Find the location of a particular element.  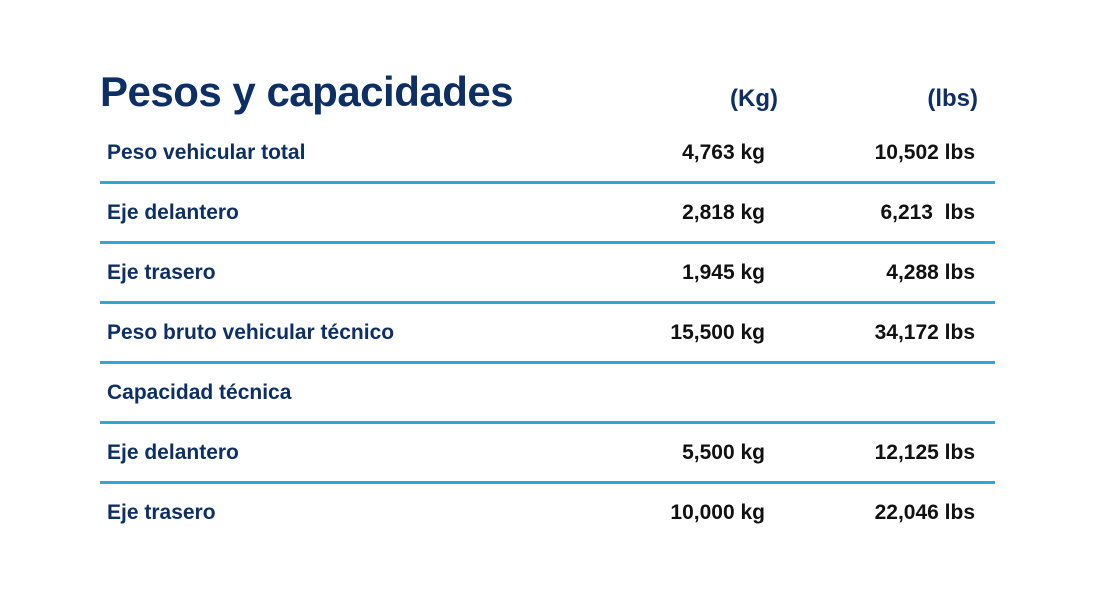

row-value-kg: 2,818 kg is located at coordinates (723, 212).